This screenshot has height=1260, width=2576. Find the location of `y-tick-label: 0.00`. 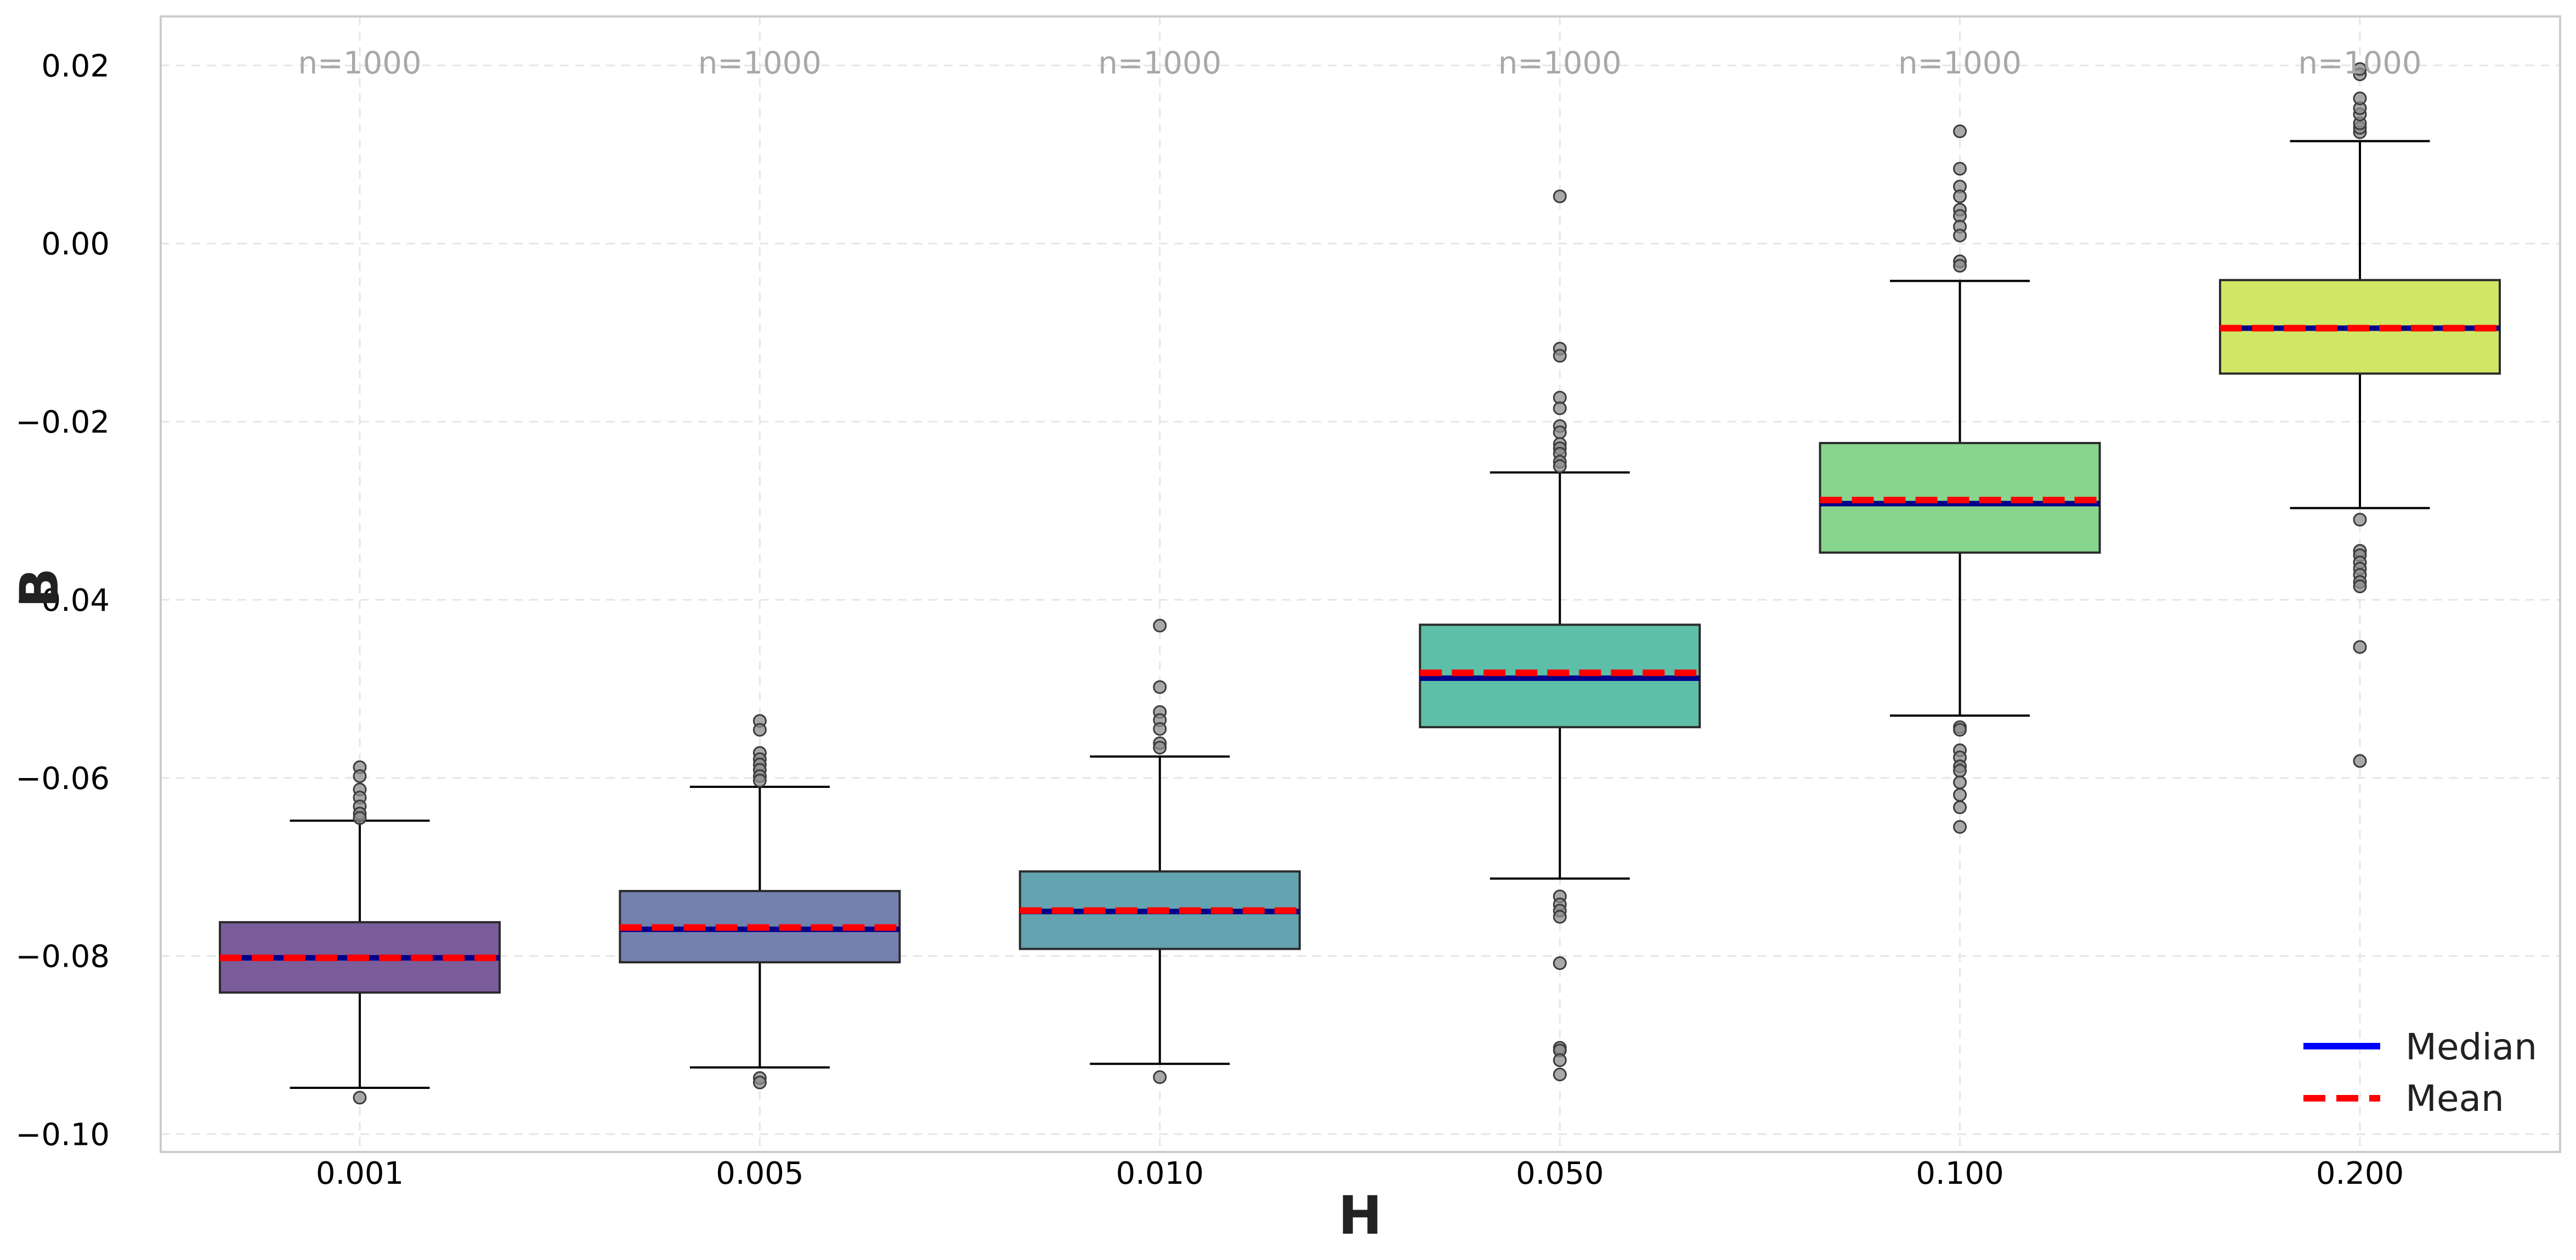

y-tick-label: 0.00 is located at coordinates (76, 244).